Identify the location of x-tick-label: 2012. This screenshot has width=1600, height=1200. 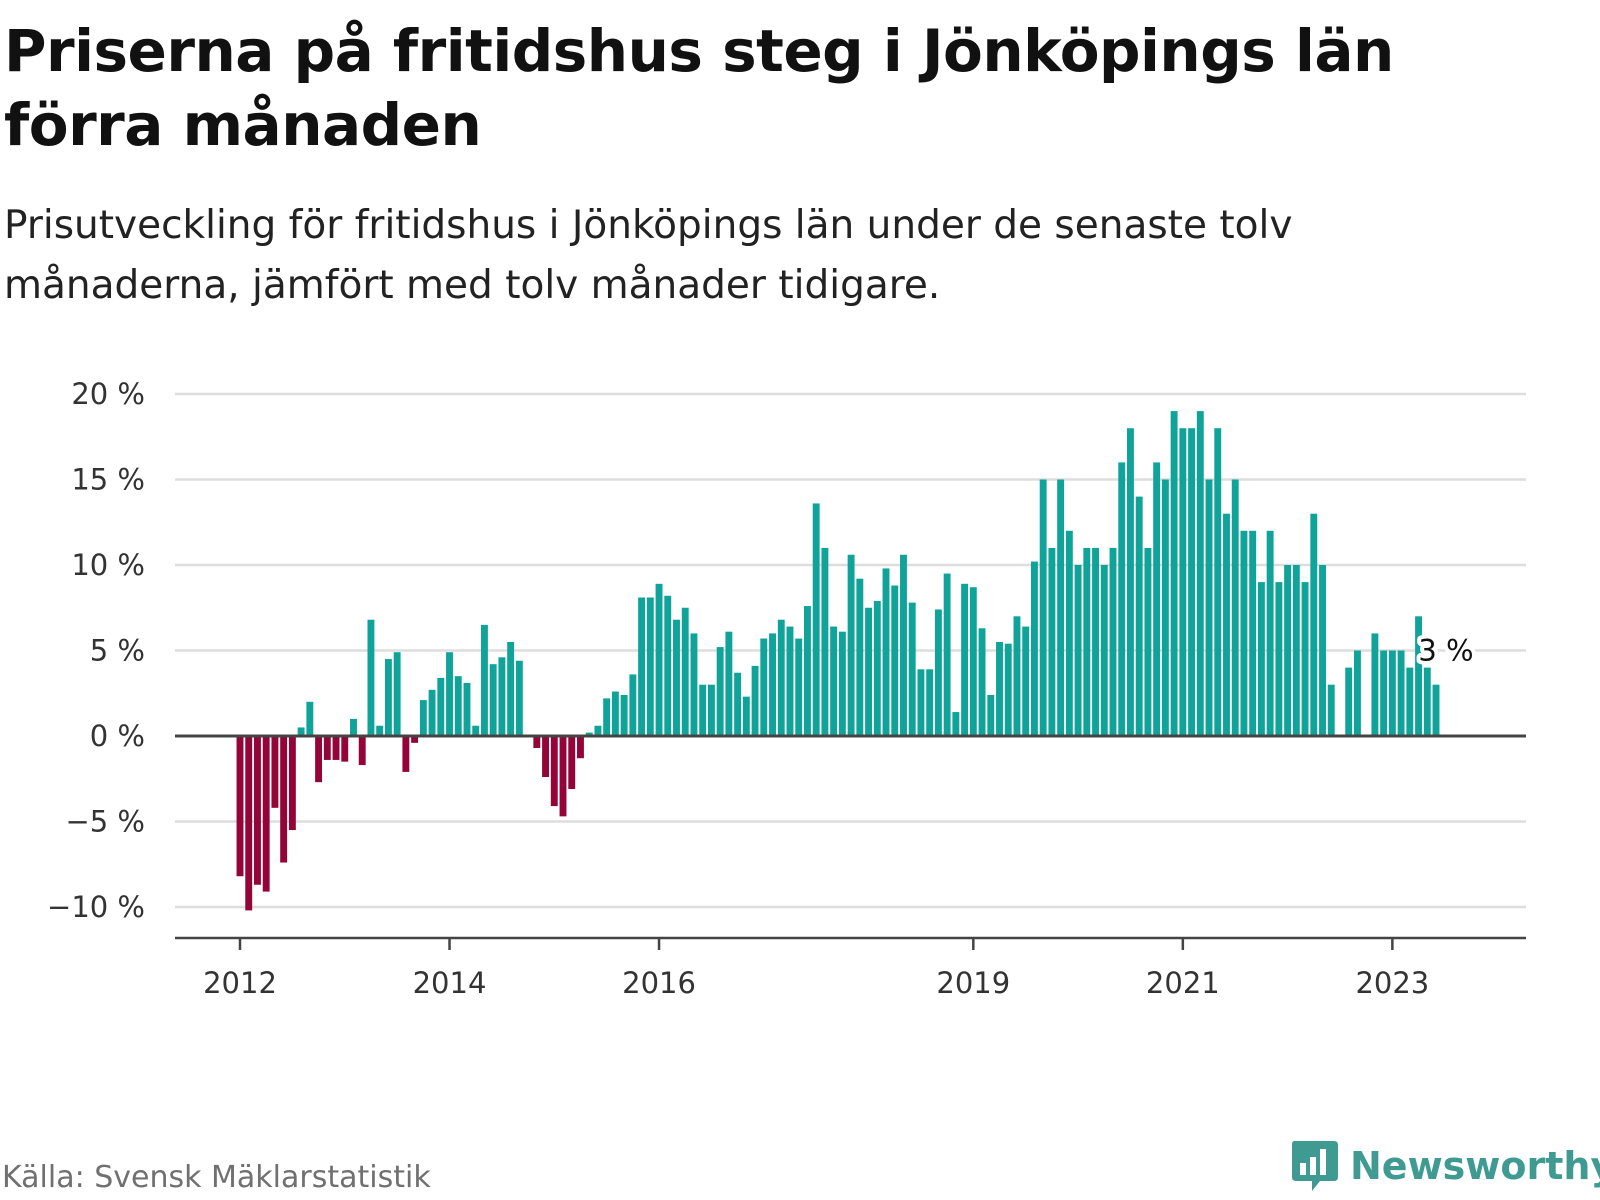
(240, 983).